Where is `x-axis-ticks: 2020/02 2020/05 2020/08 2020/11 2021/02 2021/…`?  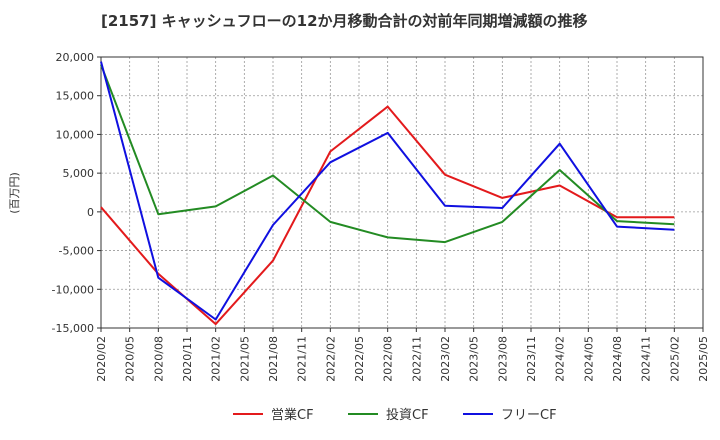
x-axis-ticks: 2020/02 2020/05 2020/08 2020/11 2021/02 2021/… is located at coordinates (402, 355).